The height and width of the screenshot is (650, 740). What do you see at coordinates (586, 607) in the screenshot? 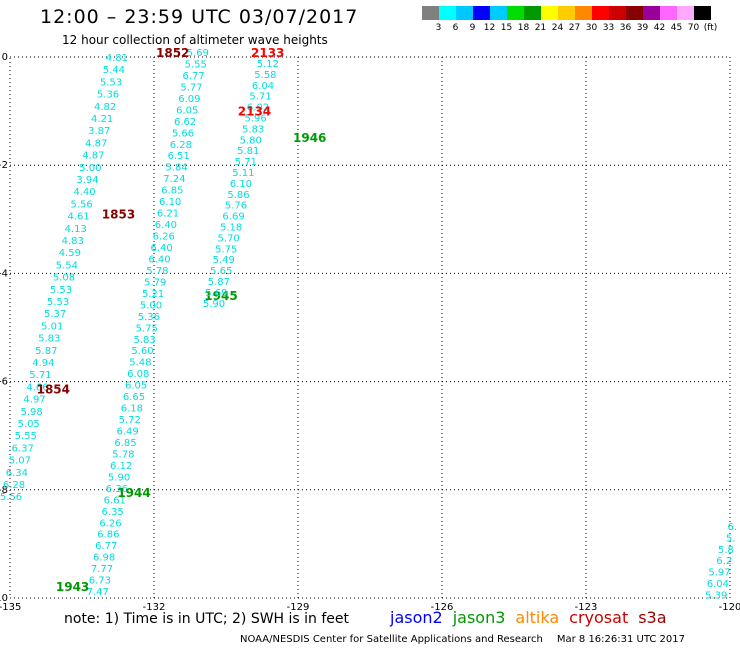
I see `x-tick-label: -123` at bounding box center [586, 607].